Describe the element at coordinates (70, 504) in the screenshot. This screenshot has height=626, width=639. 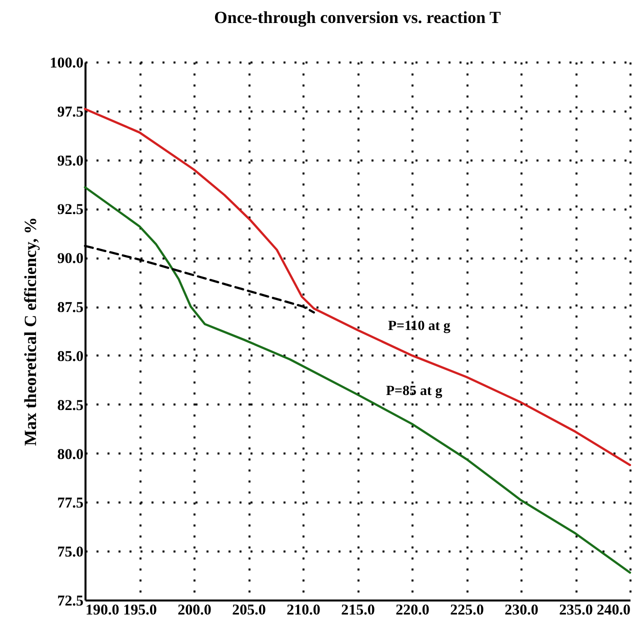
I see `y-tick-label: 77.5` at that location.